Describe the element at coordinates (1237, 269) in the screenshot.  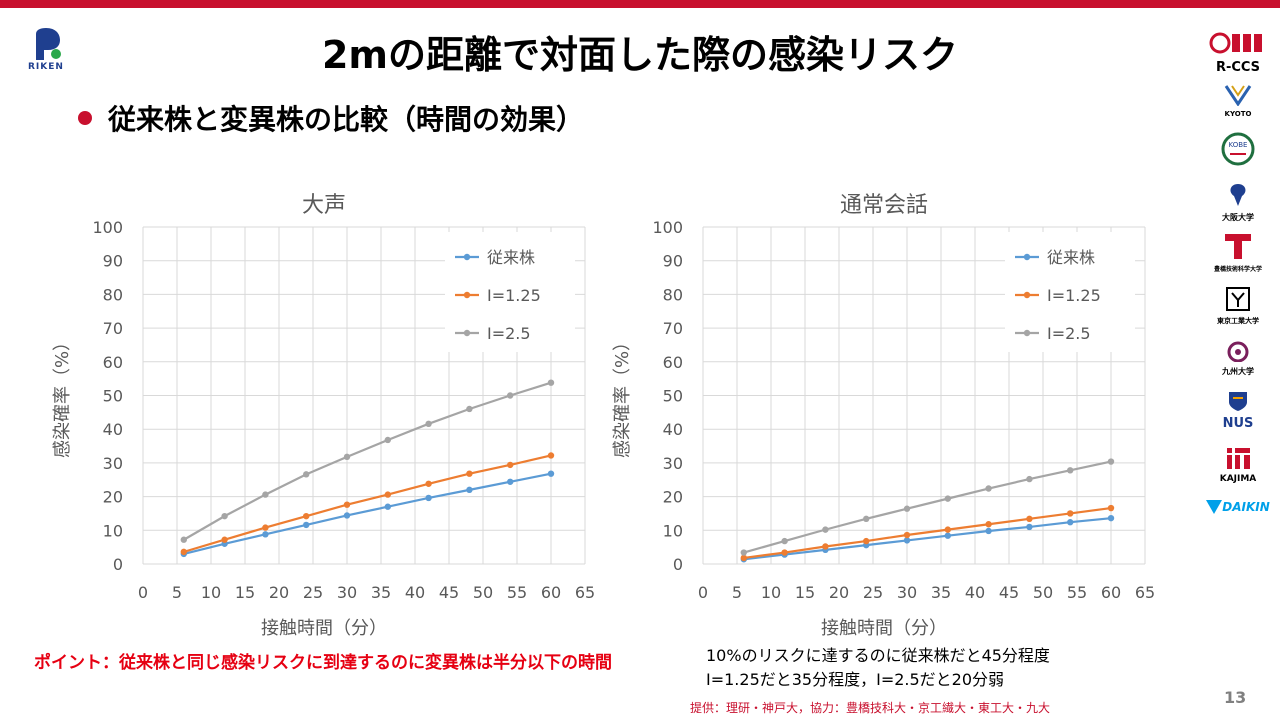
I see `toyohashi-logo-text: 豊橋技術科学大学` at that location.